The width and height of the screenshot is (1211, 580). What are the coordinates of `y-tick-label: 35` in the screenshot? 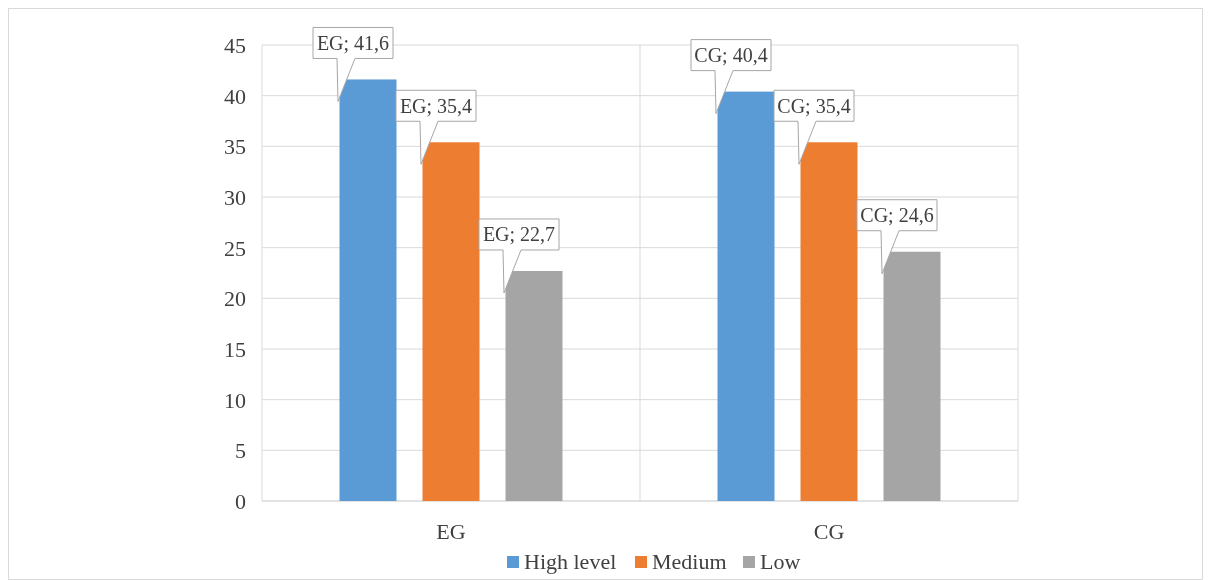 It's located at (235, 147).